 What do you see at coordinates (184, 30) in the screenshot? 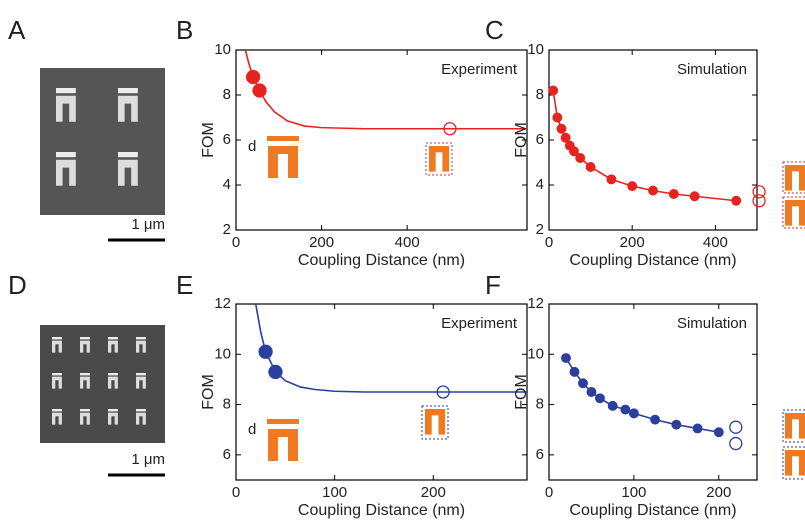
I see `panel-label: B` at bounding box center [184, 30].